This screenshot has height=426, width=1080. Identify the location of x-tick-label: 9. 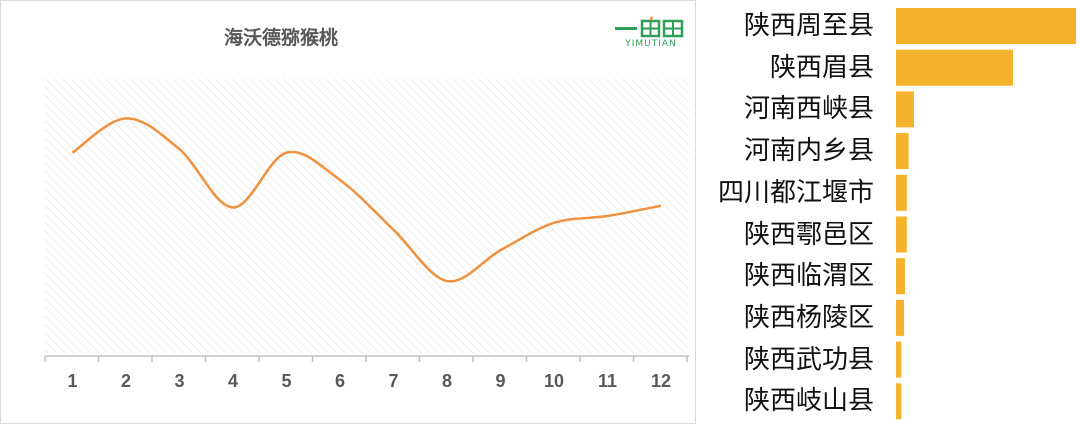
(500, 381).